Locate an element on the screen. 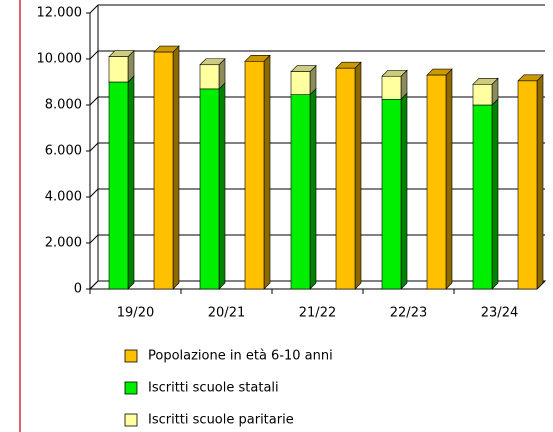  y-tick-label: 10.000 is located at coordinates (60, 59).